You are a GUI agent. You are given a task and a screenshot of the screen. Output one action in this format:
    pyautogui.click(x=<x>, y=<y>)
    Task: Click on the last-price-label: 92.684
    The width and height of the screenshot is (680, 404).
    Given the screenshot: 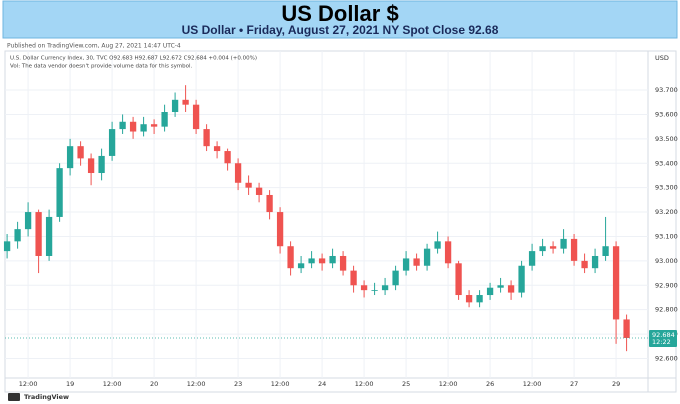 What is the action you would take?
    pyautogui.click(x=663, y=335)
    